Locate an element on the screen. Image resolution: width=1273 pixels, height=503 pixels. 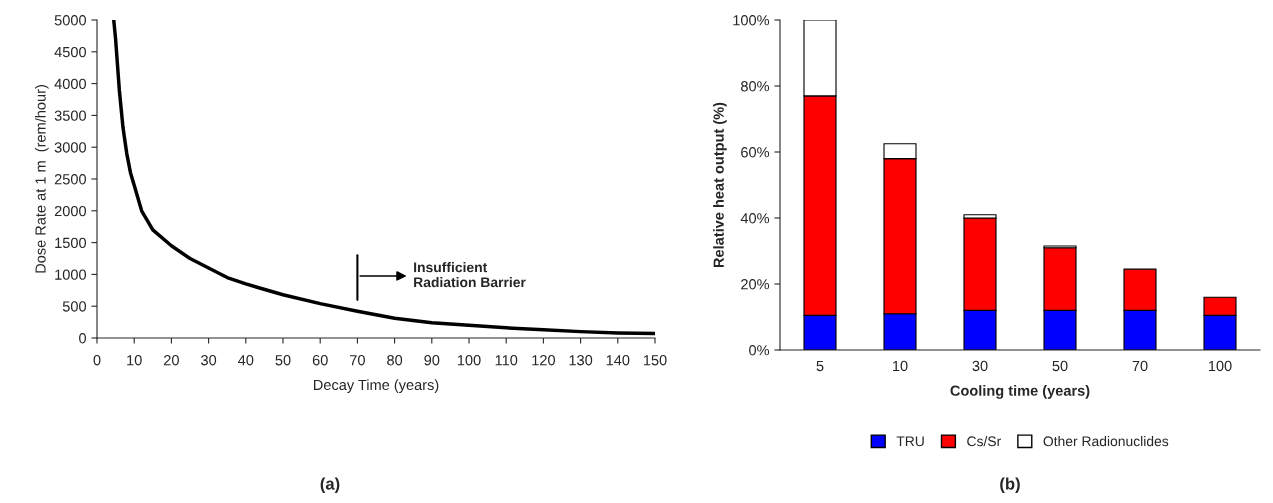
y-tick-label: 0 is located at coordinates (83, 338).